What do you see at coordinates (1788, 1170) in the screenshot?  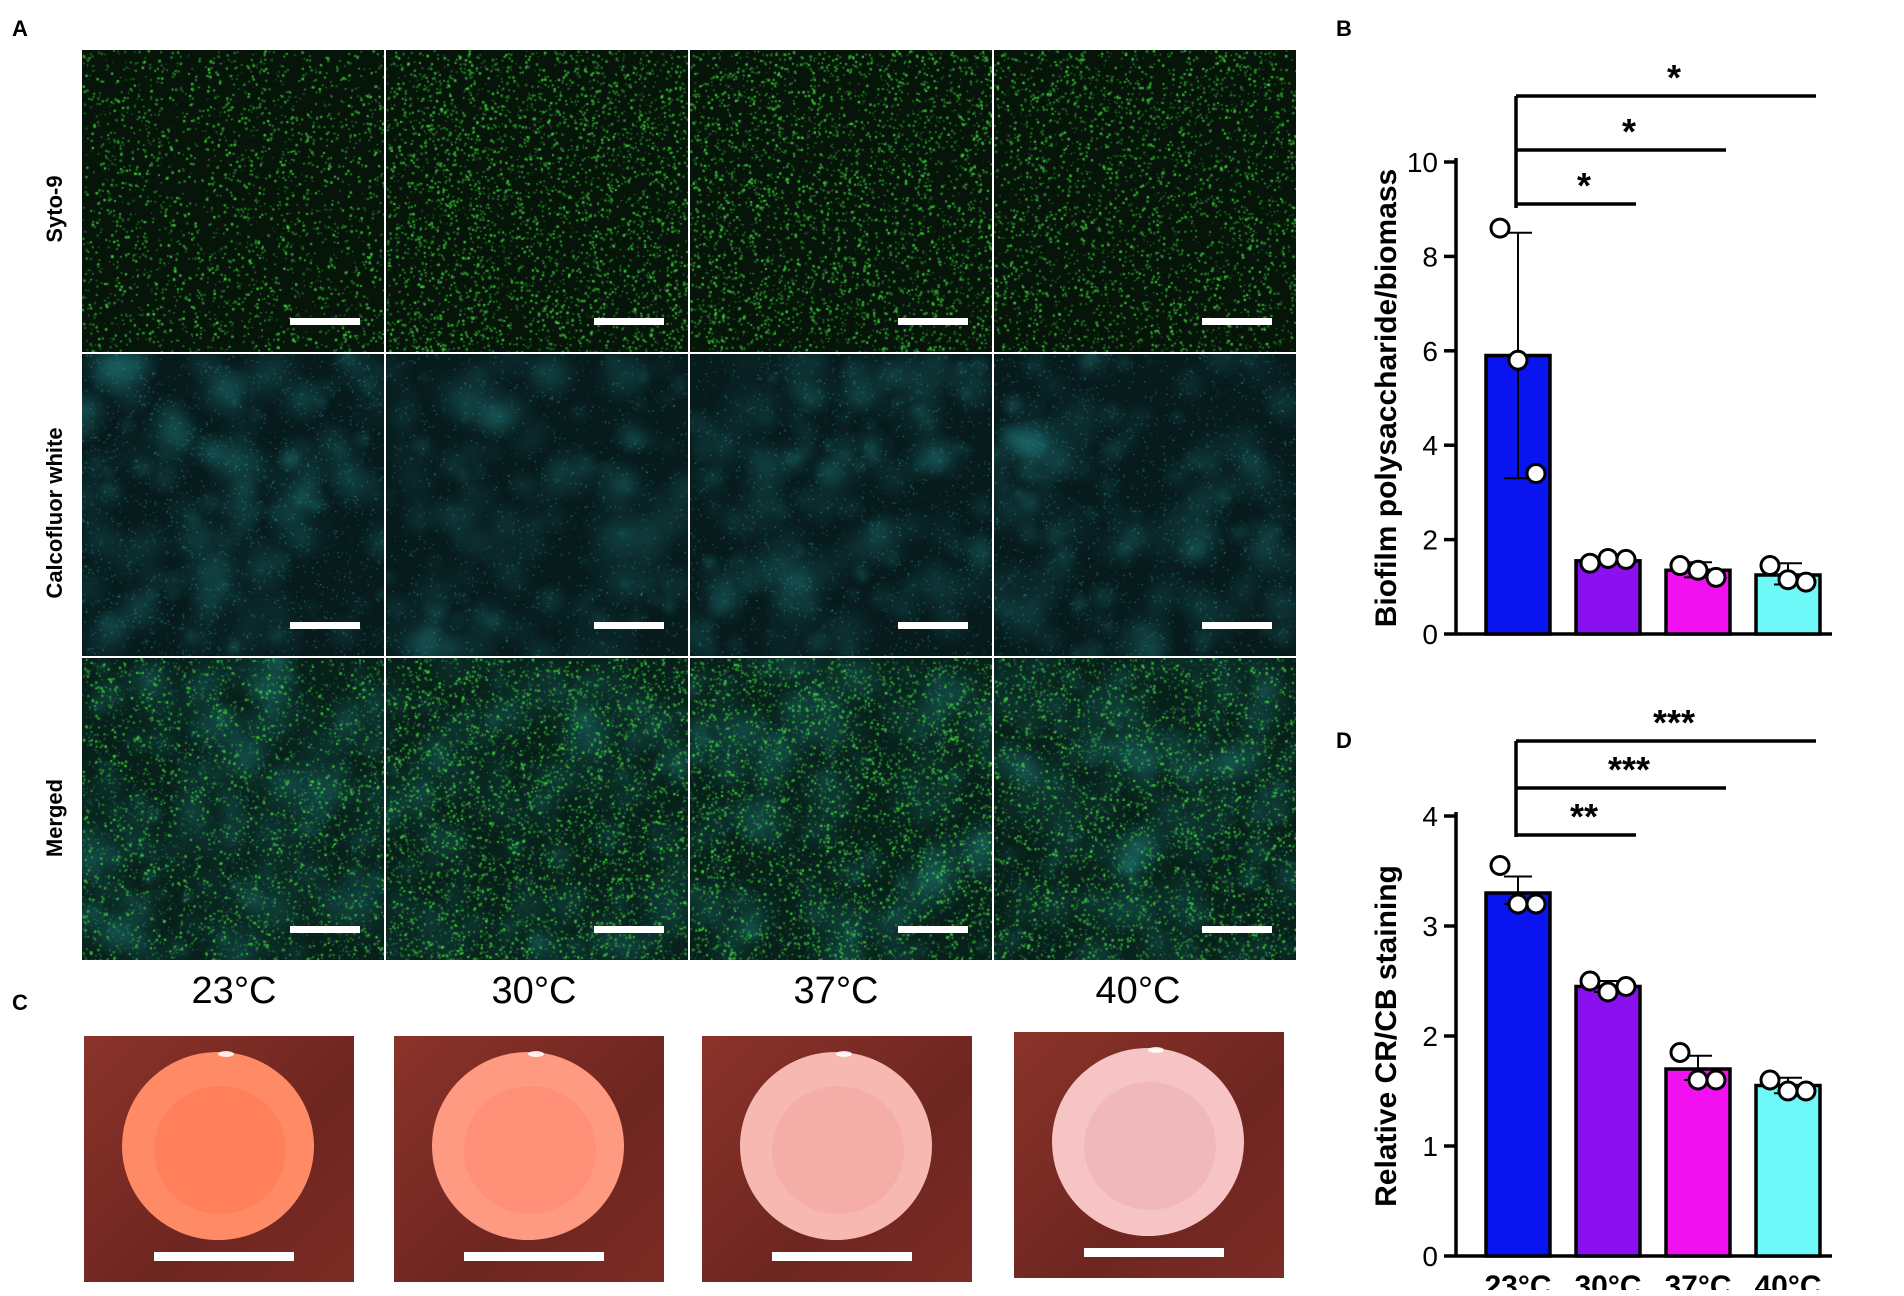 I see `bar-40°C` at bounding box center [1788, 1170].